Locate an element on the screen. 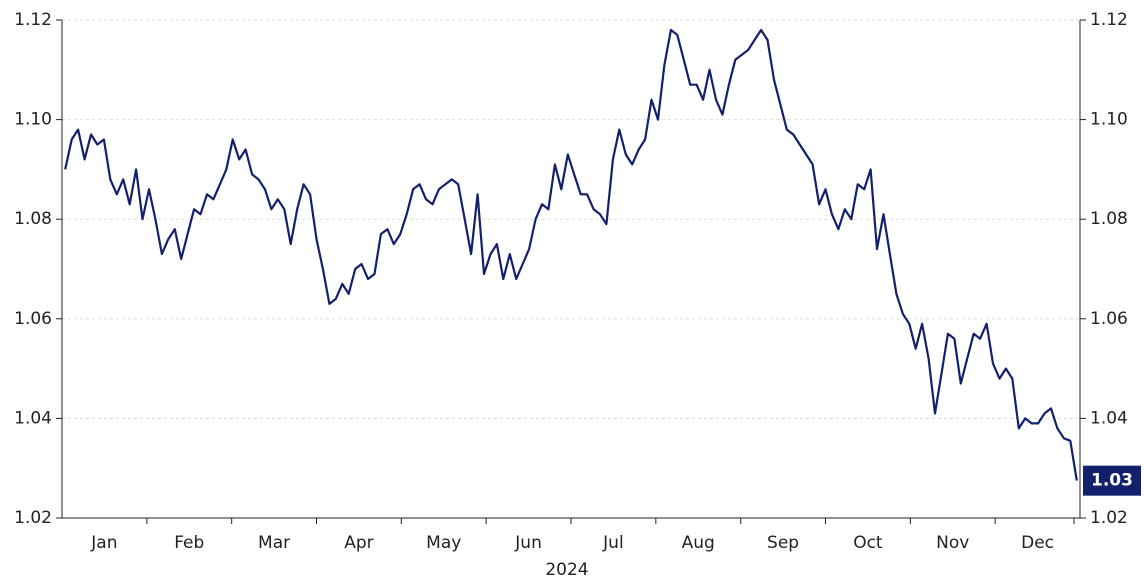 Image resolution: width=1144 pixels, height=580 pixels. y-tick-label: 1.04 is located at coordinates (33, 418).